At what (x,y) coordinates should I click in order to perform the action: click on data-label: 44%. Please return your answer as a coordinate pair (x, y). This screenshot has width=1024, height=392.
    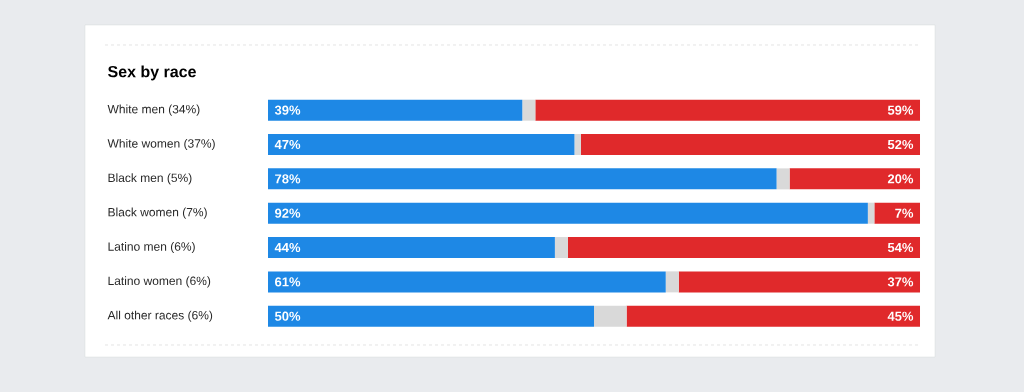
    Looking at the image, I should click on (287, 247).